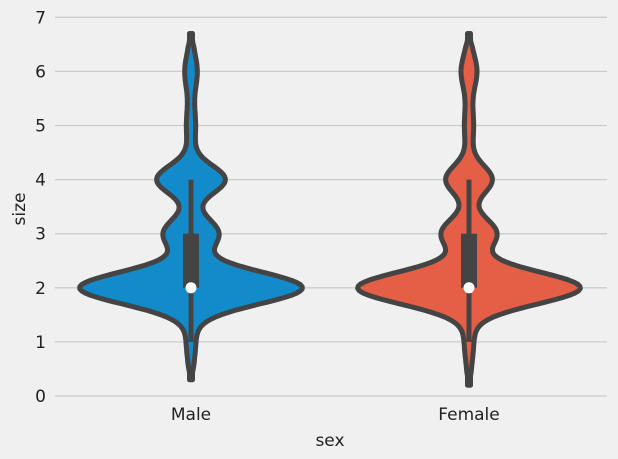 Image resolution: width=618 pixels, height=459 pixels. Describe the element at coordinates (40, 72) in the screenshot. I see `y-tick-label: 6` at that location.